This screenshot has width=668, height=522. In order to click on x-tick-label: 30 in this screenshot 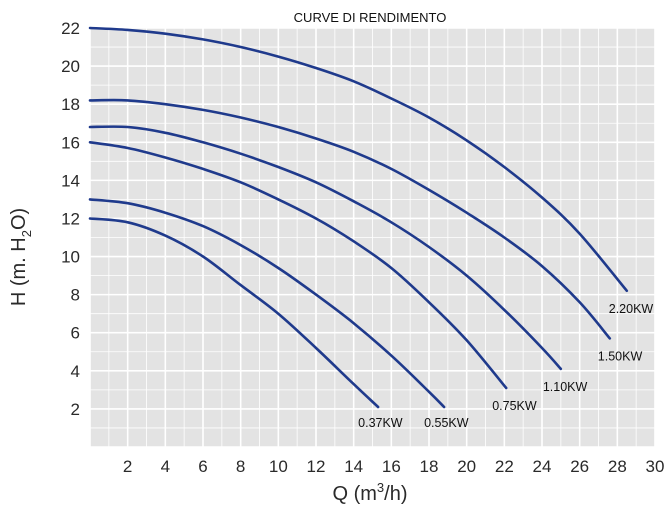, I will do `click(655, 466)`.